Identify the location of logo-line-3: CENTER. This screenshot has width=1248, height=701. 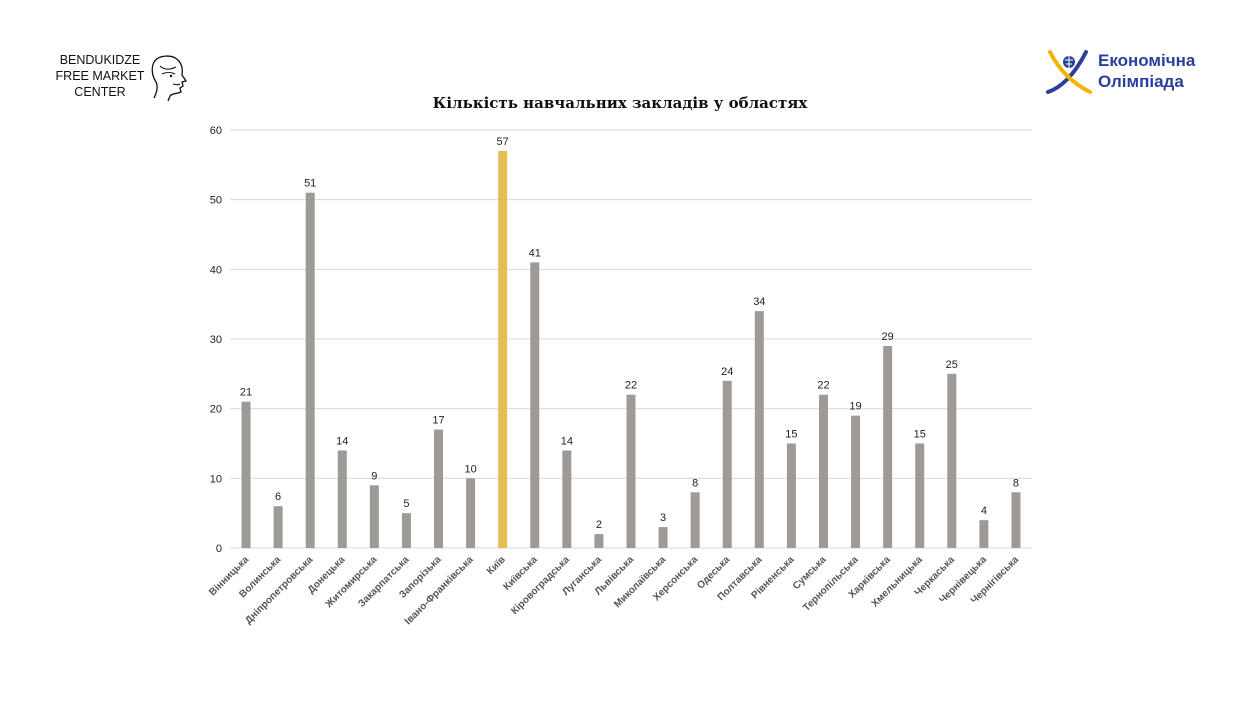
(100, 92).